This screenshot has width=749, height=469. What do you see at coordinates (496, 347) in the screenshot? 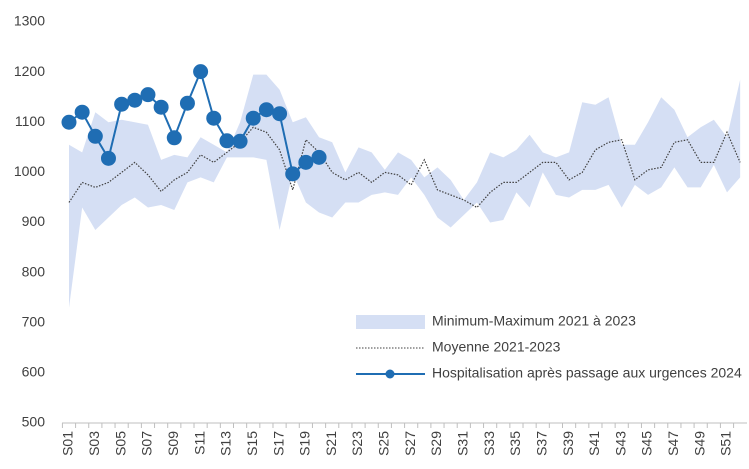
I see `legend-label: Moyenne 2021-2023` at bounding box center [496, 347].